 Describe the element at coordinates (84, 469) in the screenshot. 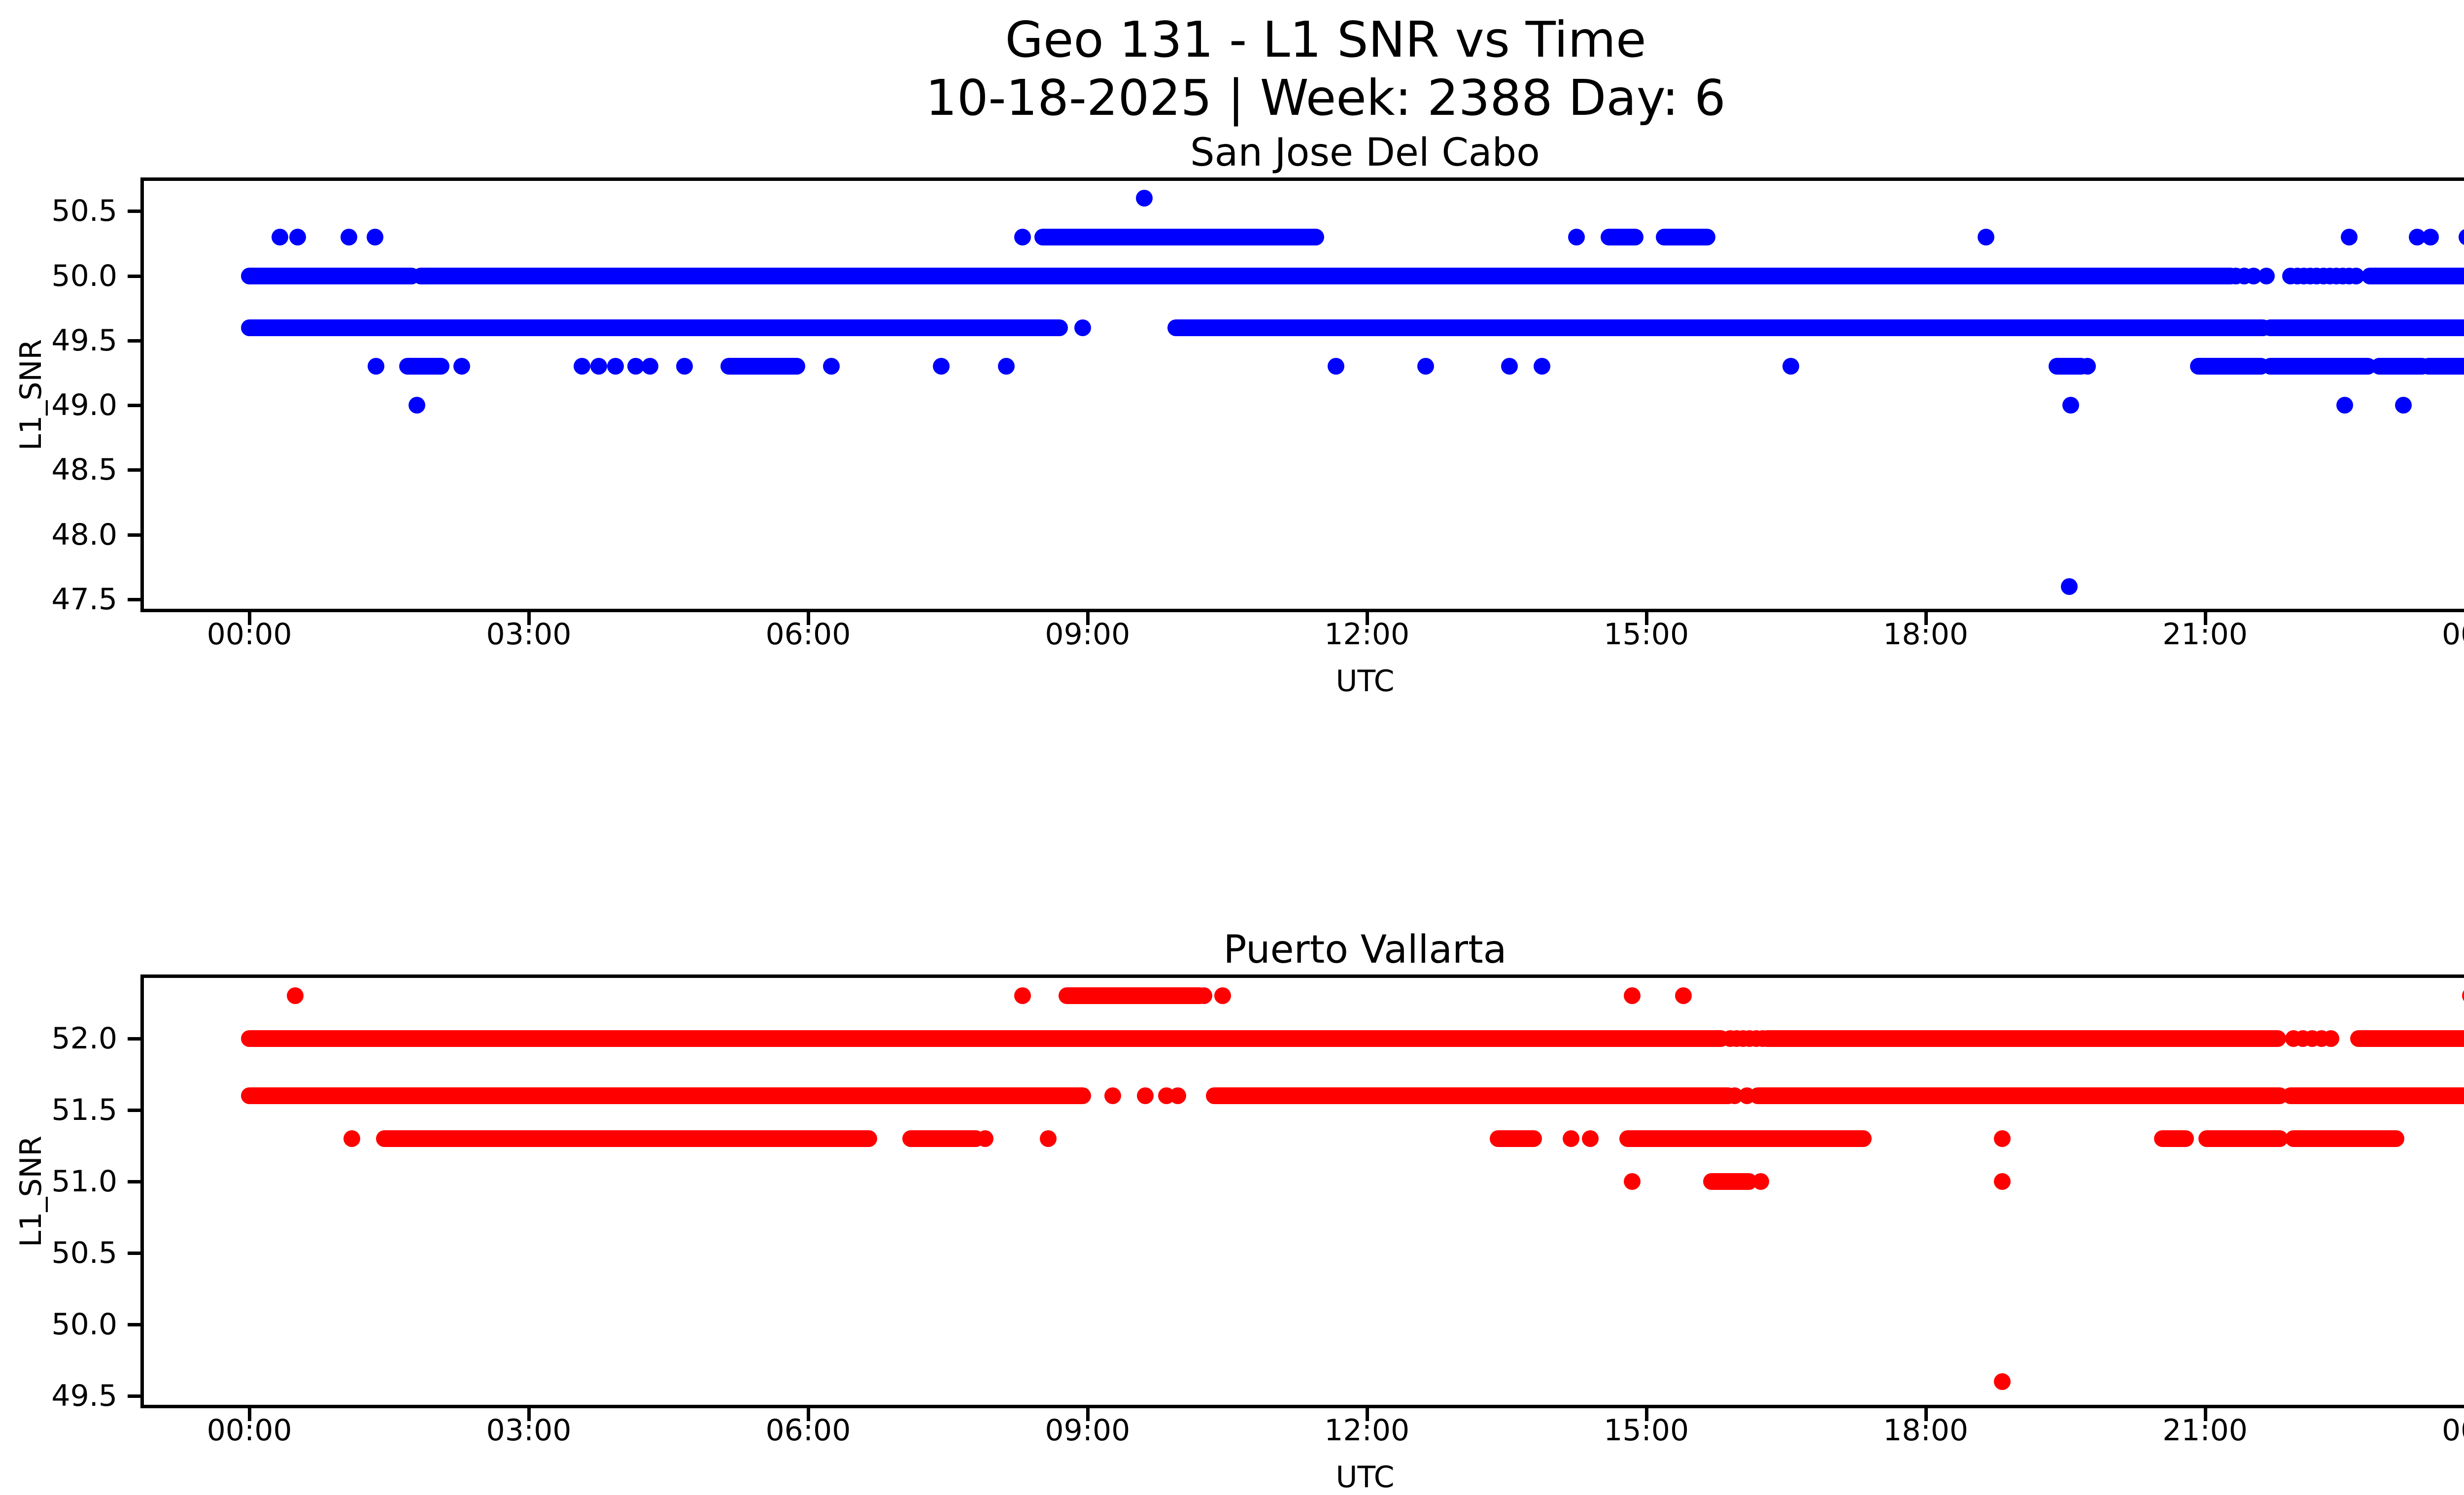

I see `y-tick-label: 48.5` at that location.